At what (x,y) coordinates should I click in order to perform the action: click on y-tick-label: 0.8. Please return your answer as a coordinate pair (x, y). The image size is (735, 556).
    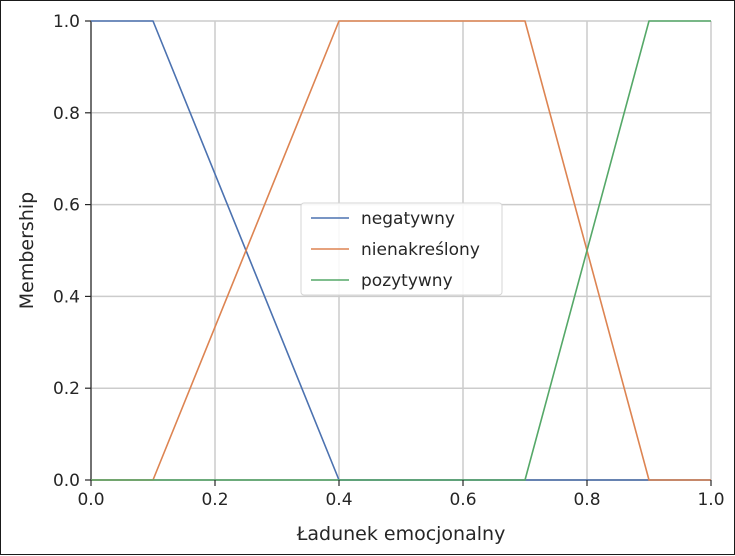
    Looking at the image, I should click on (66, 114).